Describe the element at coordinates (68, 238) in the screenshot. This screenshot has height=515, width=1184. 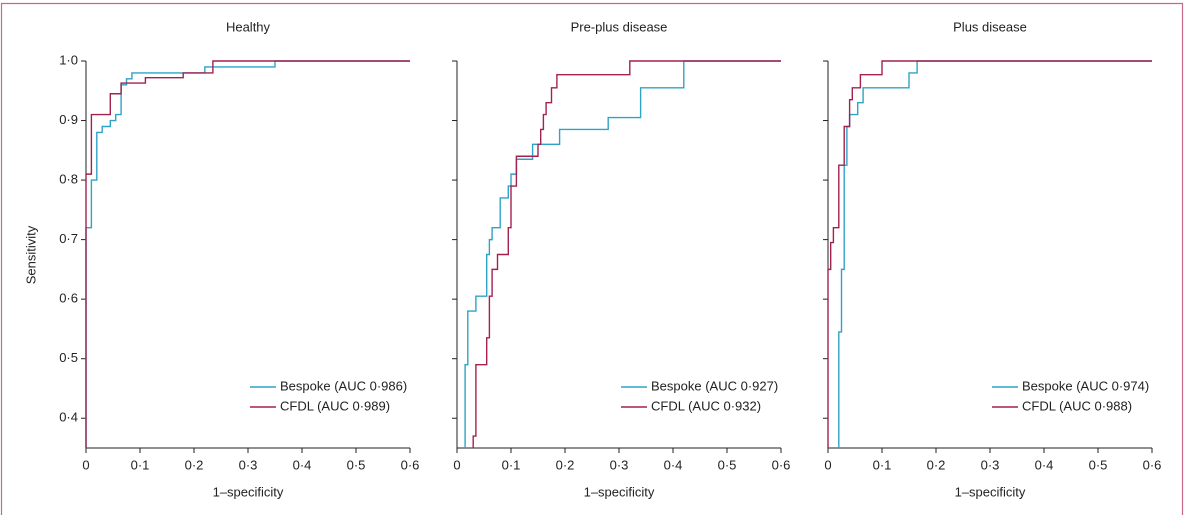
I see `y-tick-label: 0·7` at that location.